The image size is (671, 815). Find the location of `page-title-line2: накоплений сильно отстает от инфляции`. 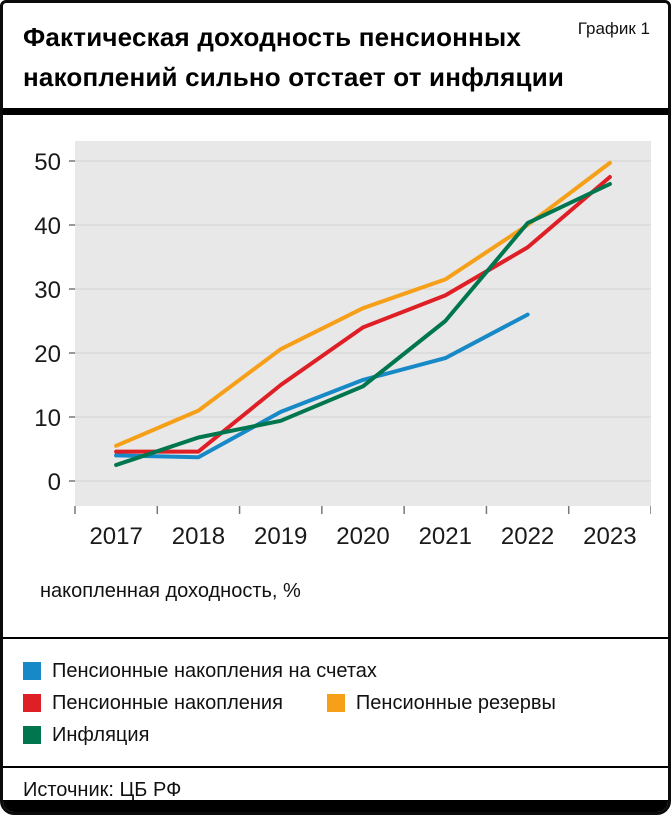

page-title-line2: накоплений сильно отстает от инфляции is located at coordinates (294, 77).